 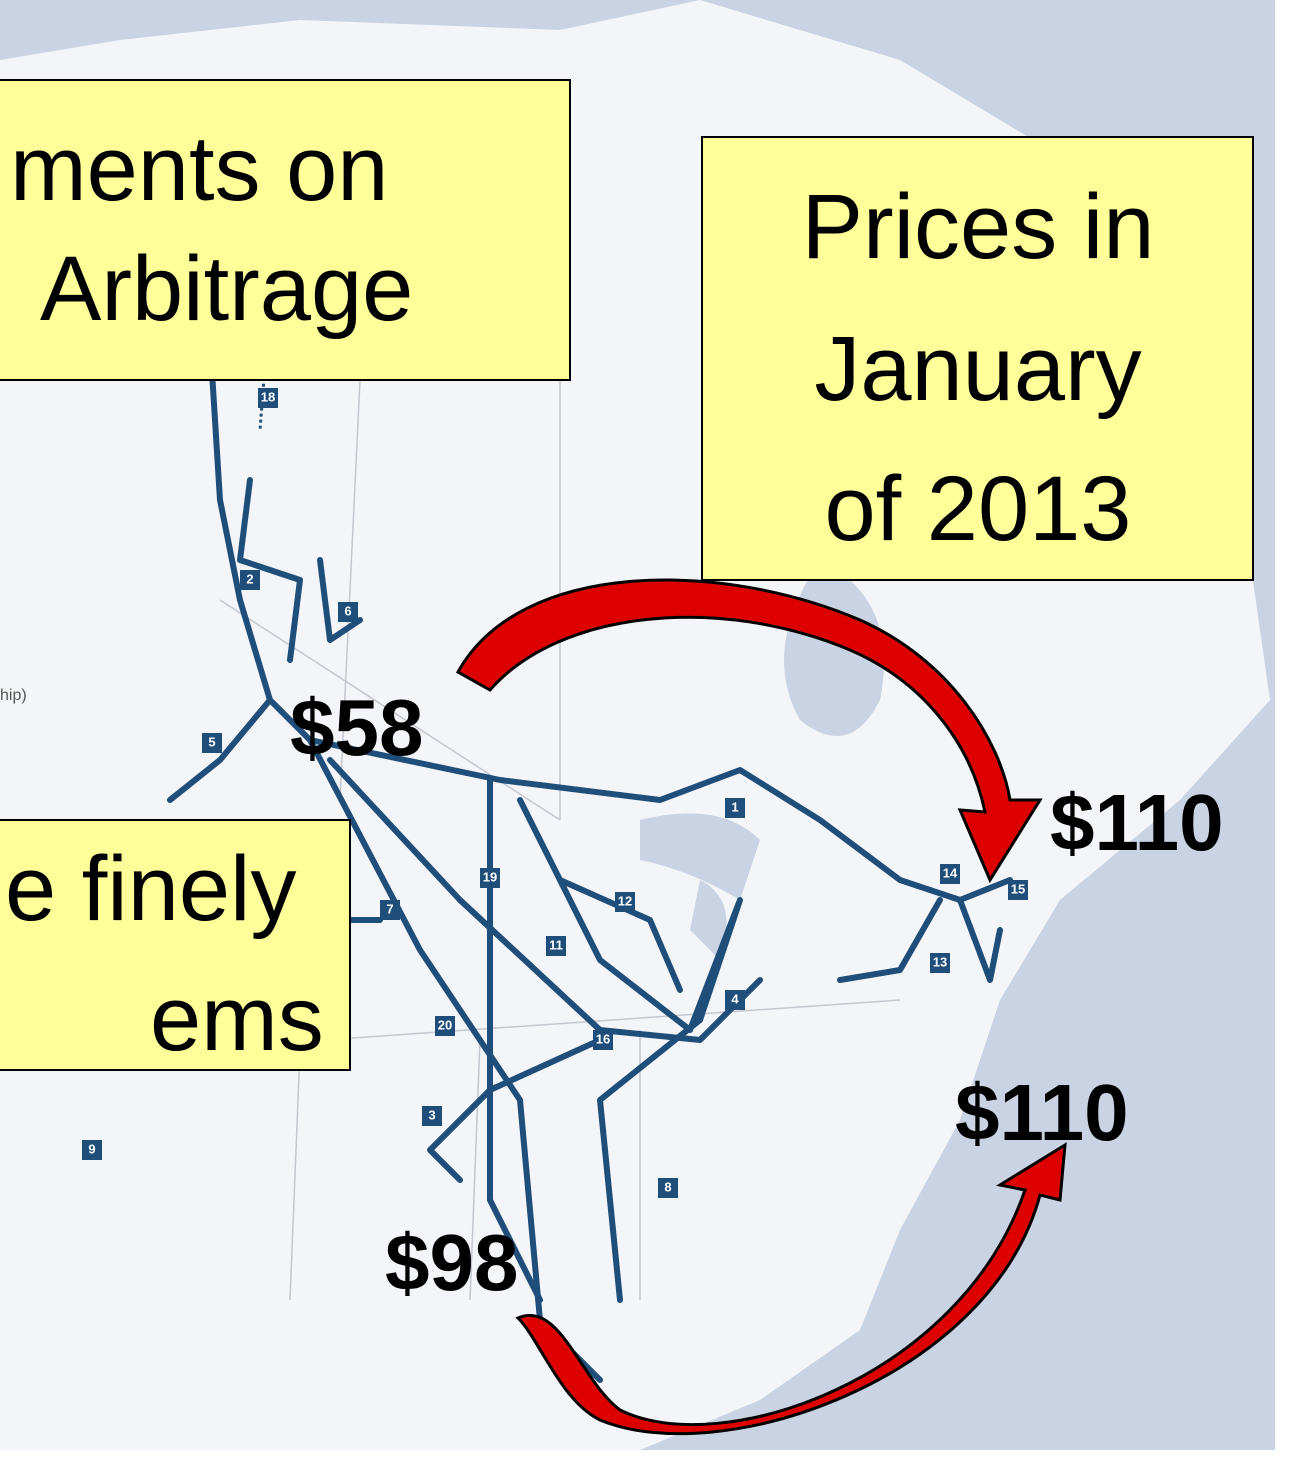 What do you see at coordinates (199, 169) in the screenshot?
I see `box-text: ments on` at bounding box center [199, 169].